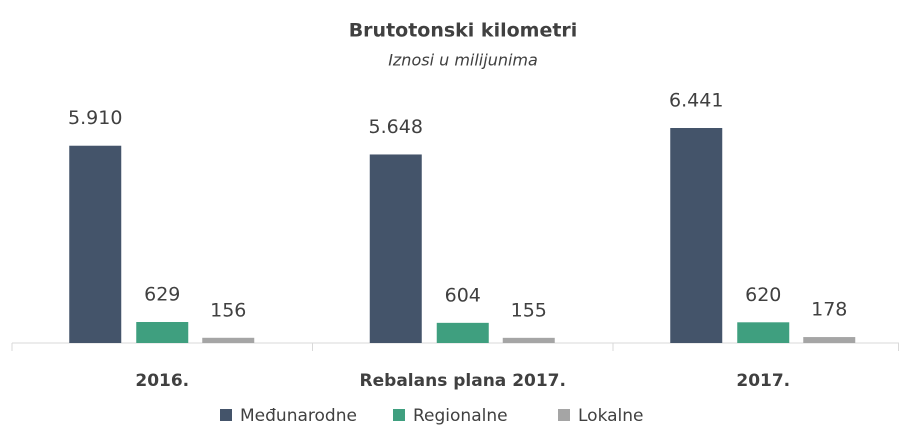 Image resolution: width=899 pixels, height=434 pixels. What do you see at coordinates (463, 31) in the screenshot?
I see `chart-title: Brutotonski kilometri` at bounding box center [463, 31].